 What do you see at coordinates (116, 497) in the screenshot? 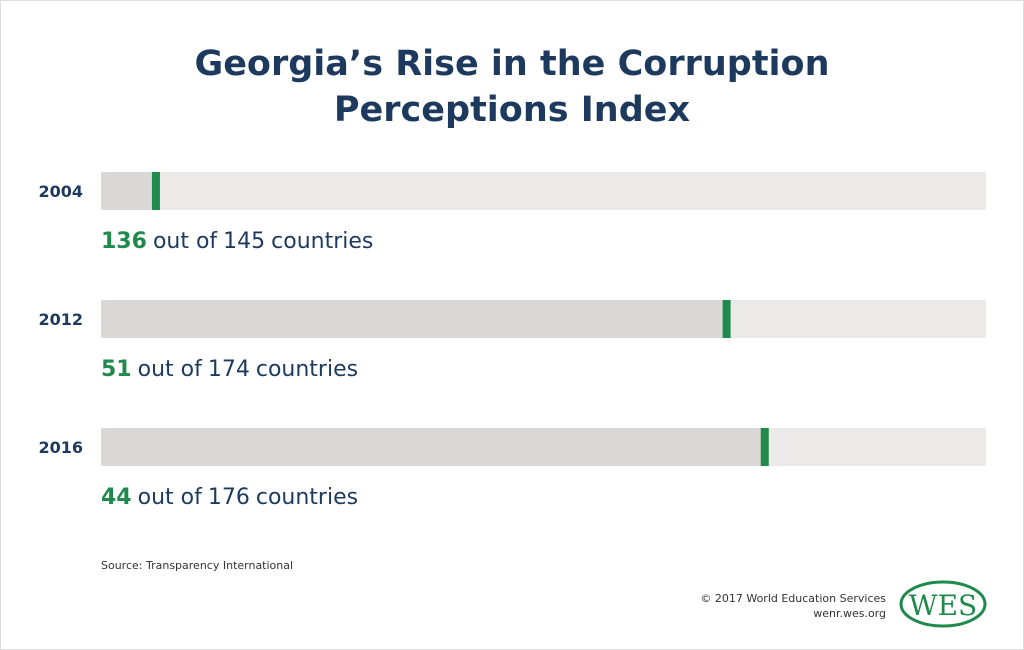
I see `rank-value: 44` at bounding box center [116, 497].